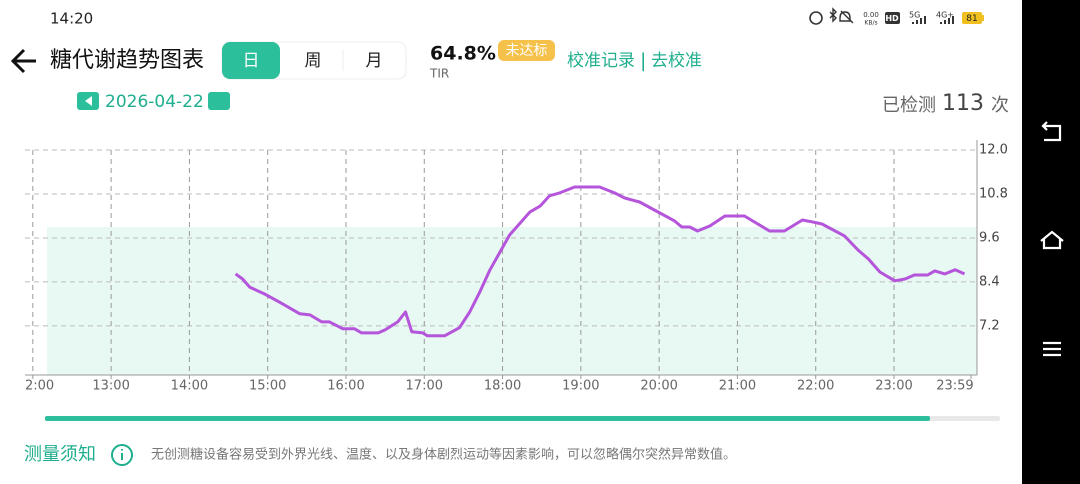 The width and height of the screenshot is (1080, 484). Describe the element at coordinates (219, 101) in the screenshot. I see `next-day` at that location.